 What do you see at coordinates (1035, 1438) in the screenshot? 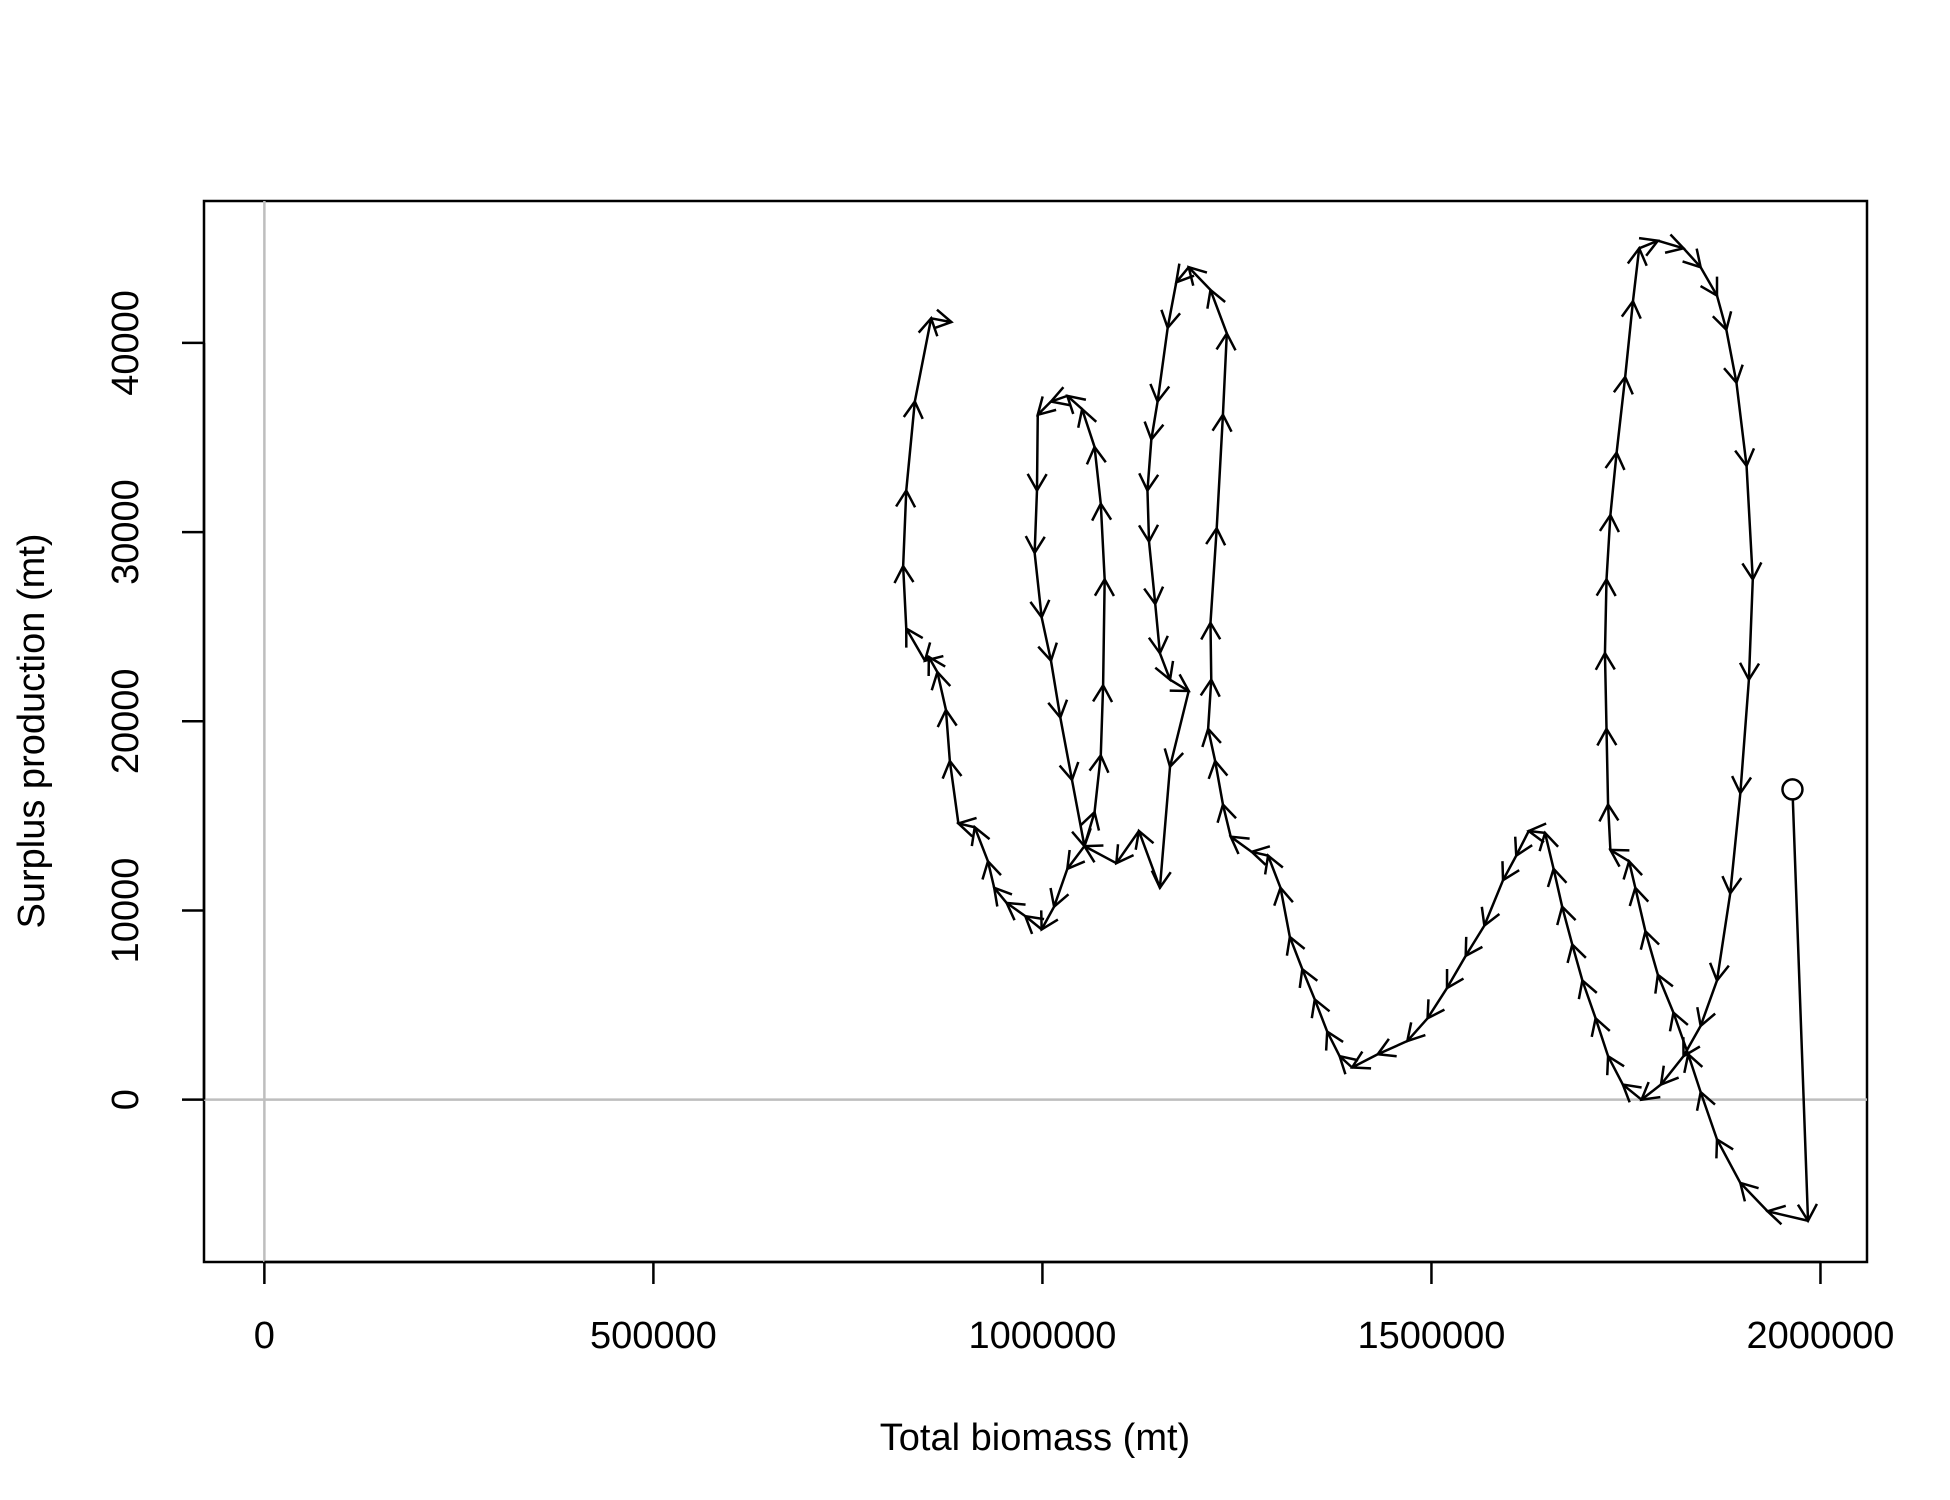
I see `x-axis-label: Total biomass (mt)` at bounding box center [1035, 1438].